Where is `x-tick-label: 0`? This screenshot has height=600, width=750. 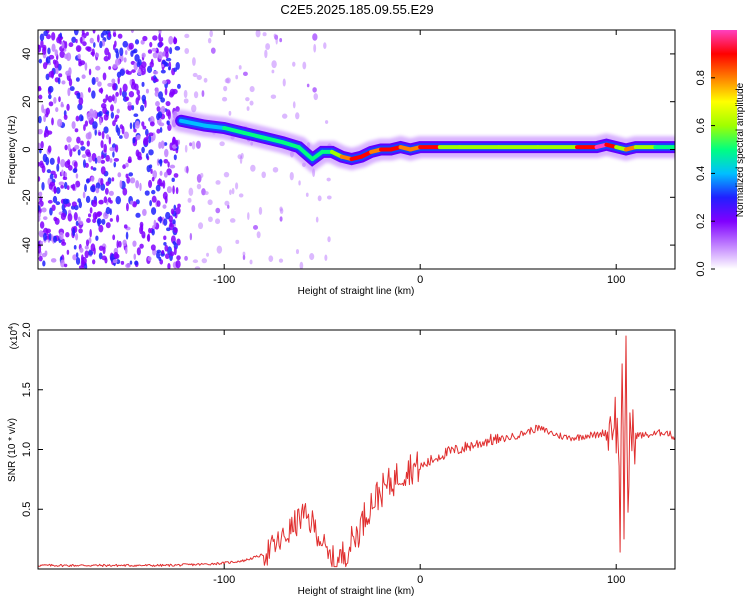
x-tick-label: 0 is located at coordinates (420, 580).